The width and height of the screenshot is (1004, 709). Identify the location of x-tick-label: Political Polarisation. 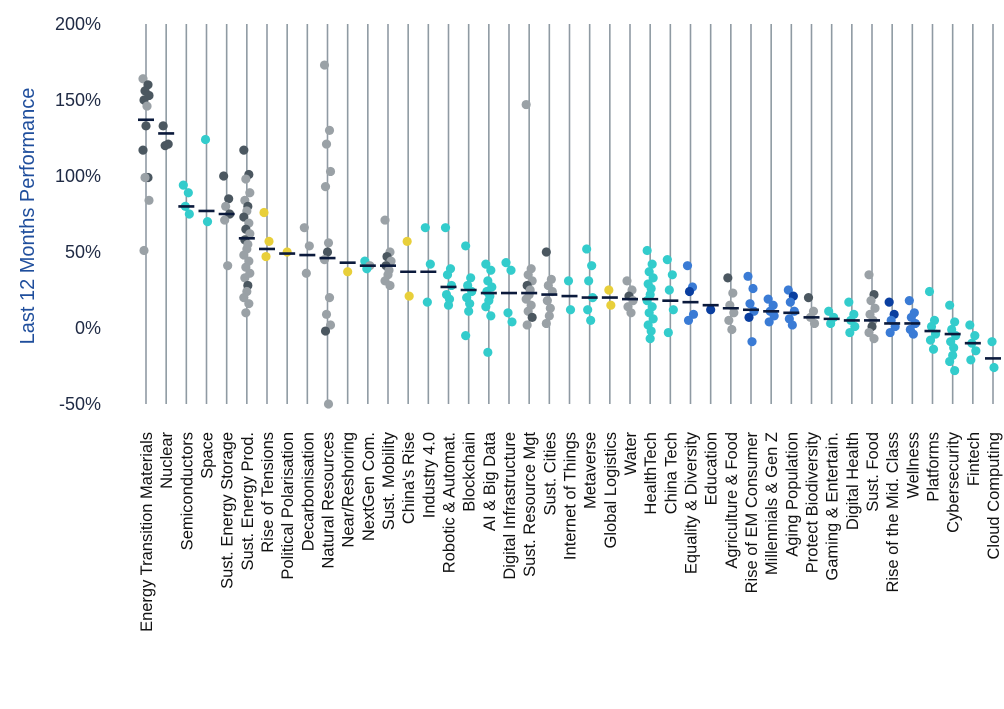
(288, 506).